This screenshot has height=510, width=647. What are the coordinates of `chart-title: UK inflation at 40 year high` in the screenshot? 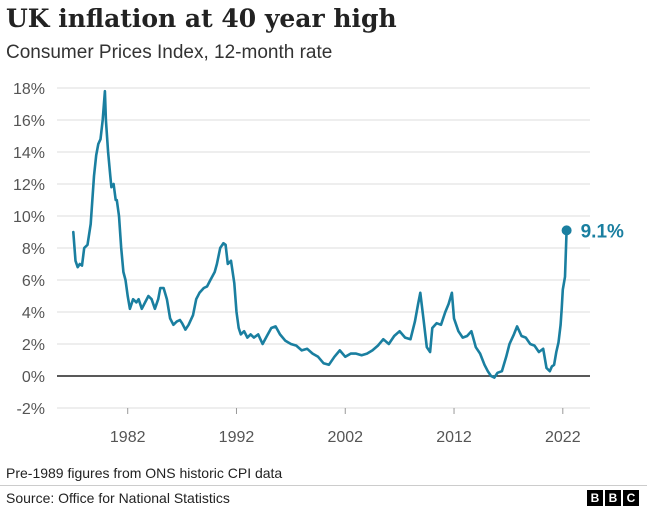 It's located at (201, 18).